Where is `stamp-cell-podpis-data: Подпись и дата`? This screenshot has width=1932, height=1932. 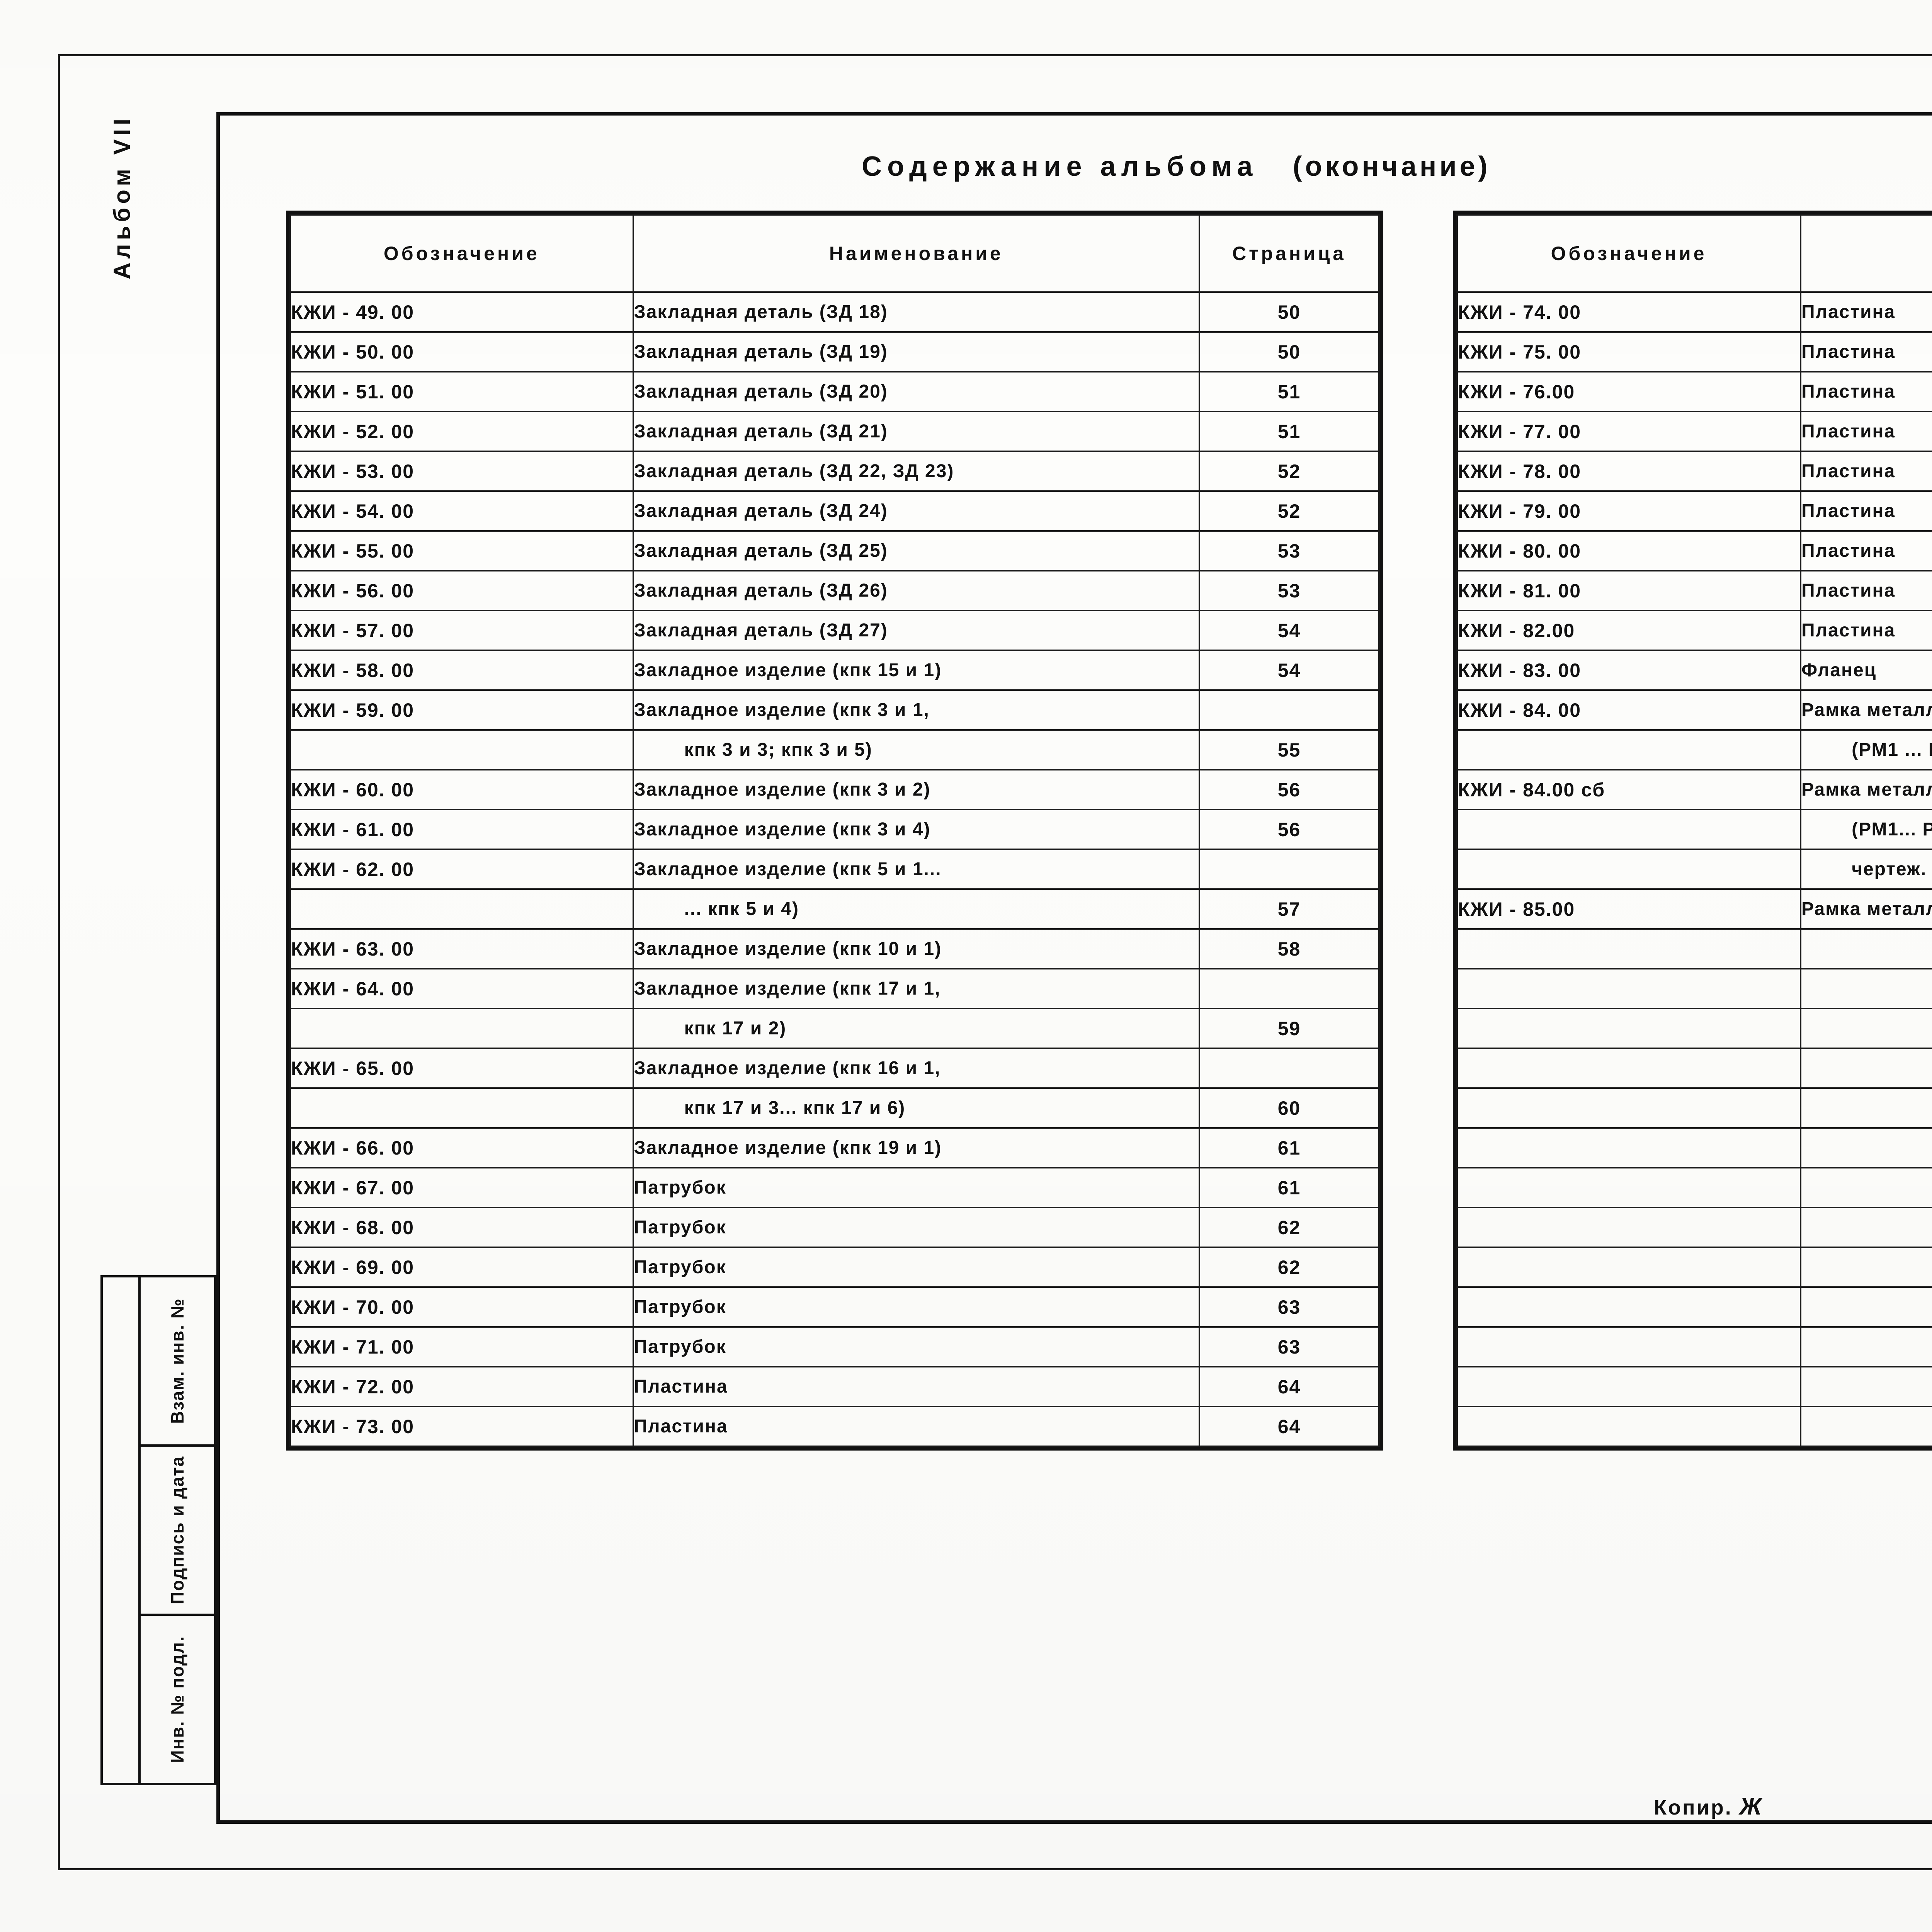
stamp-cell-podpis-data: Подпись и дата is located at coordinates (177, 1532).